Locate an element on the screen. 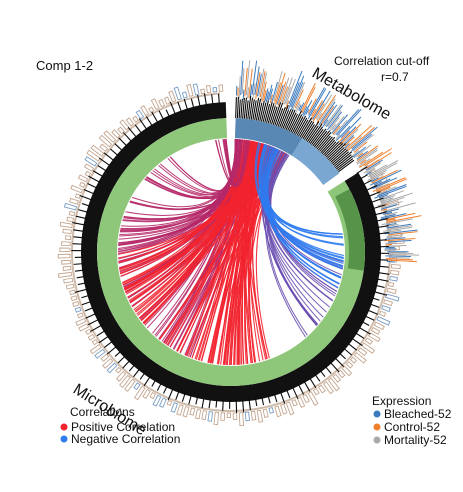  expression-legend-title: Expression is located at coordinates (401, 401).